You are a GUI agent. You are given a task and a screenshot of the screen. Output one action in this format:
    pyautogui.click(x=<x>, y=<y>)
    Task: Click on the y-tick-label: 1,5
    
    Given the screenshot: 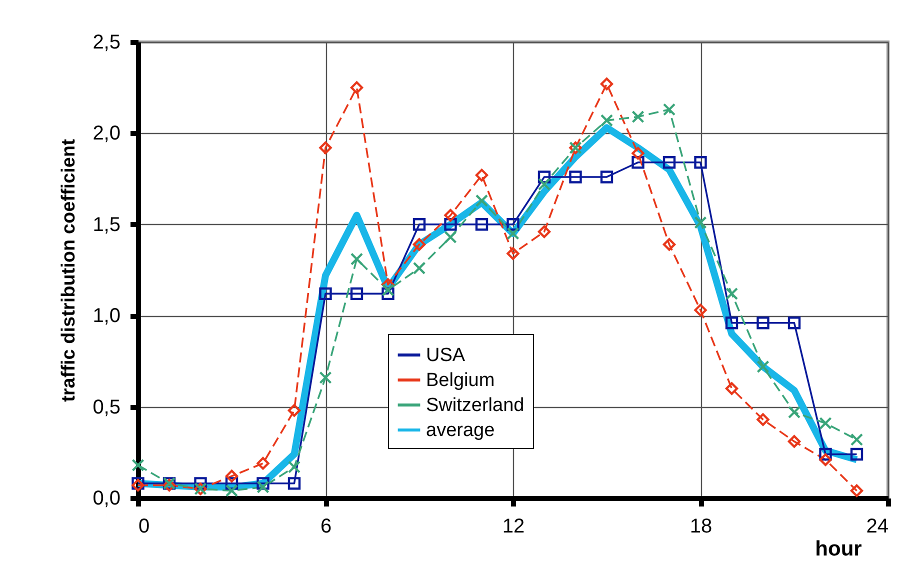 What is the action you would take?
    pyautogui.click(x=106, y=225)
    